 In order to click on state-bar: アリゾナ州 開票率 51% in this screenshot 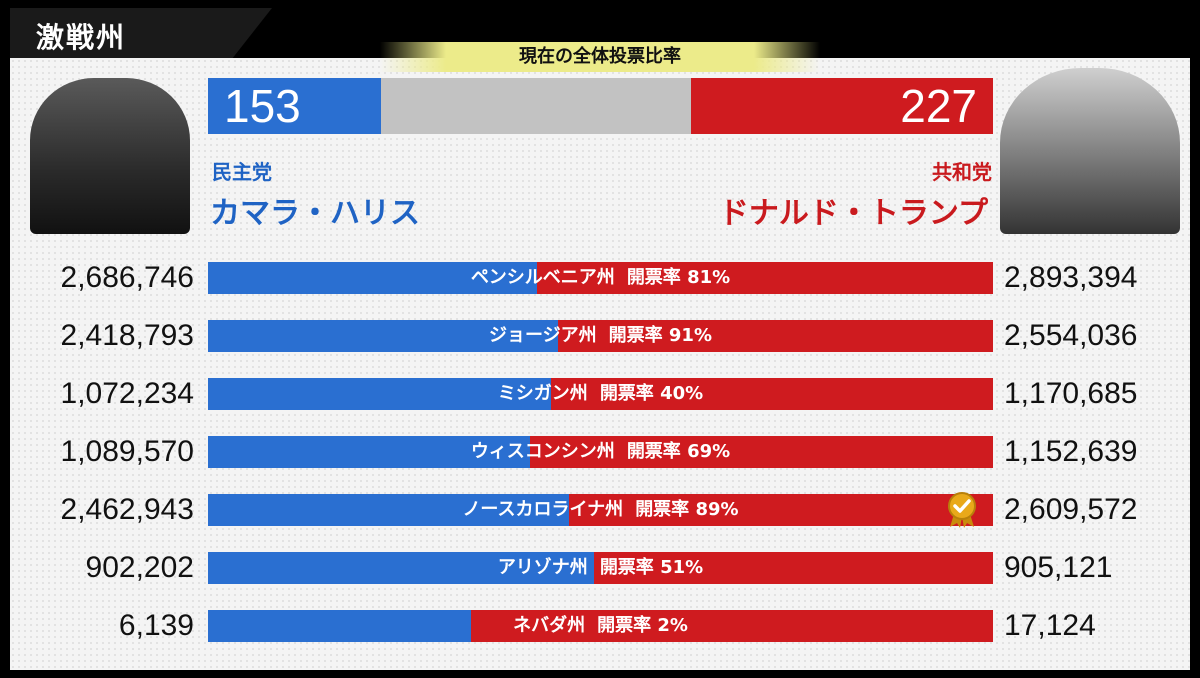, I will do `click(600, 568)`.